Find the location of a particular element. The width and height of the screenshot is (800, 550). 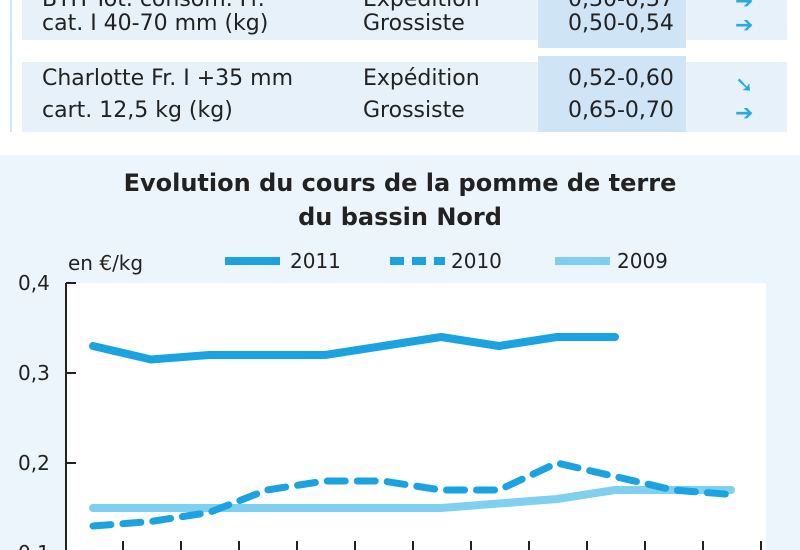

product-name: cart. 12,5 kg (kg) is located at coordinates (137, 110).